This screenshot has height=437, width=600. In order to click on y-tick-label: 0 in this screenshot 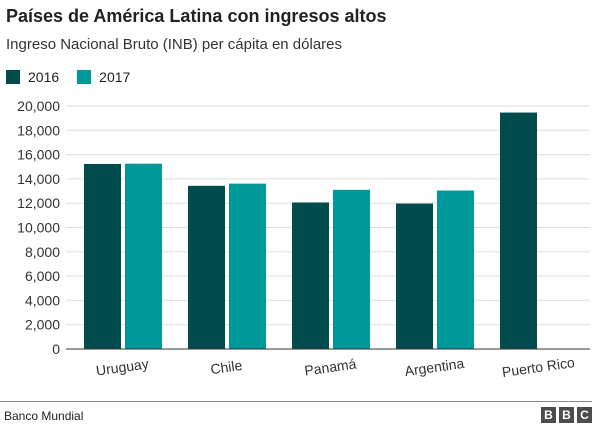, I will do `click(56, 349)`.